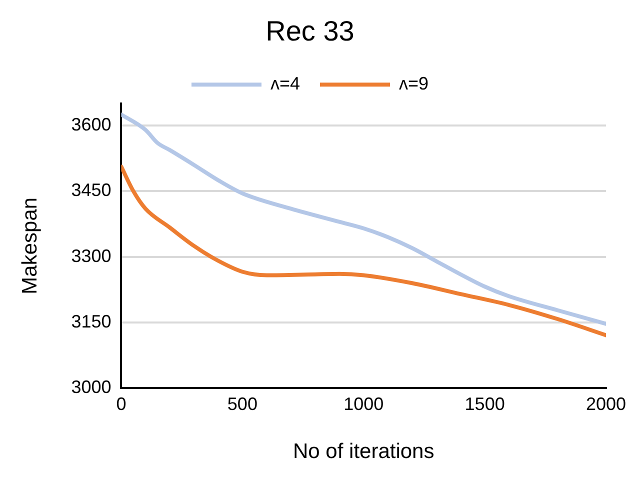 Image resolution: width=636 pixels, height=483 pixels. What do you see at coordinates (91, 387) in the screenshot?
I see `y-tick-label: 3000` at bounding box center [91, 387].